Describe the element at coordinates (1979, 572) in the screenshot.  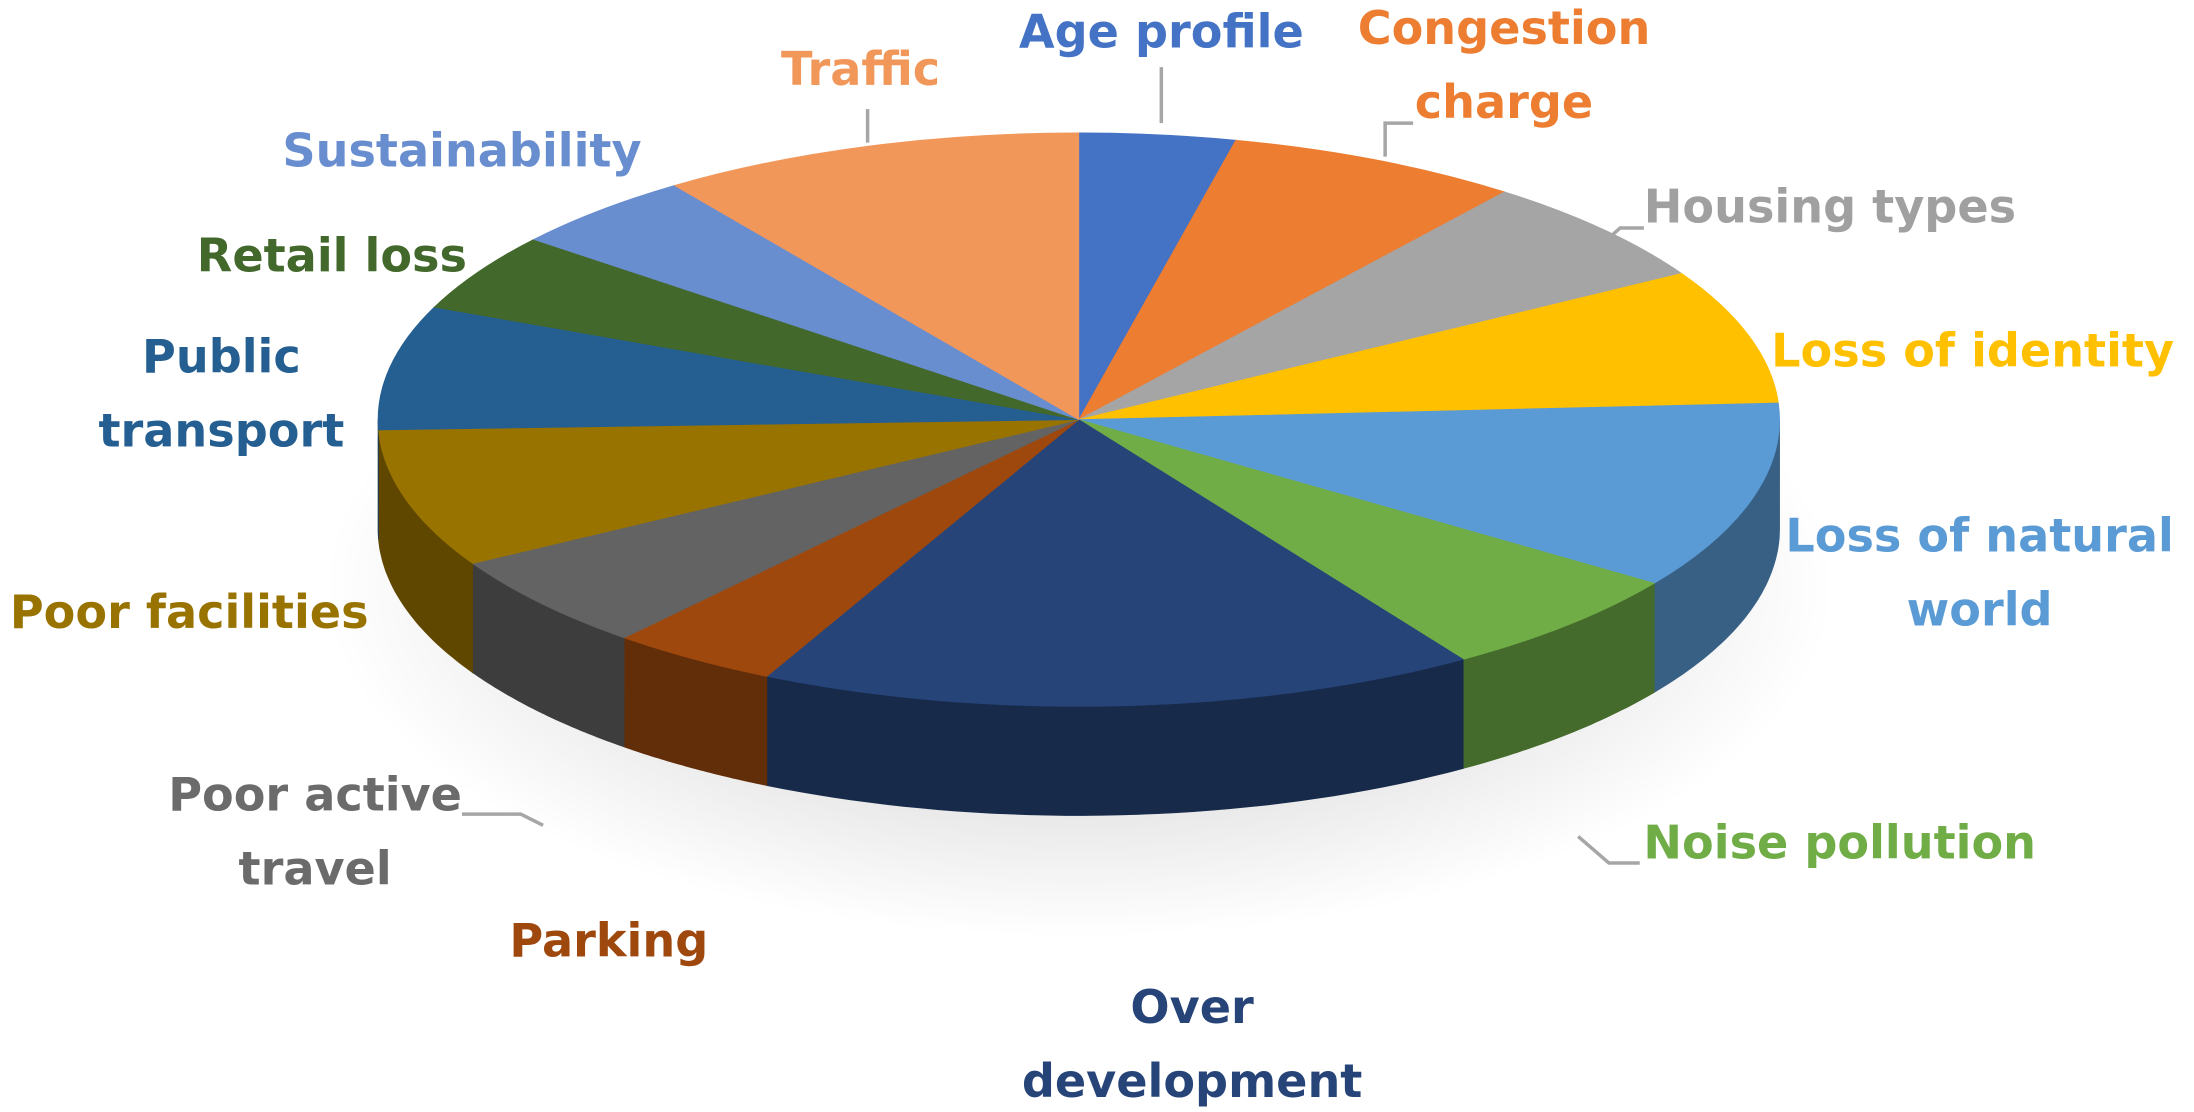
I see `slice-label: Loss of natural world` at that location.